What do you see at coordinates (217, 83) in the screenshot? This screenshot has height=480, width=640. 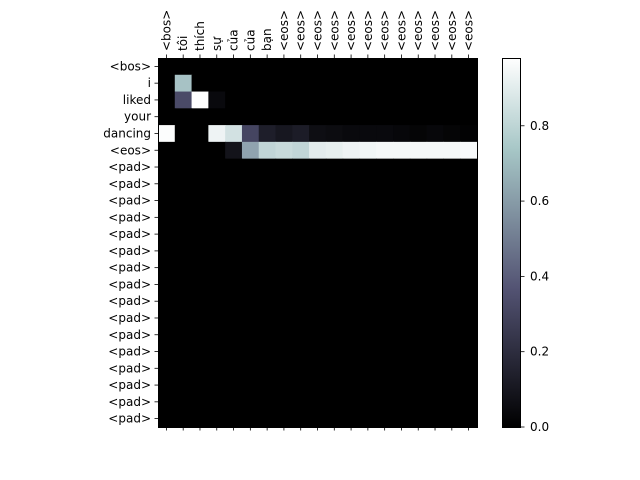 I see `heatmap-cell-r1-c3` at bounding box center [217, 83].